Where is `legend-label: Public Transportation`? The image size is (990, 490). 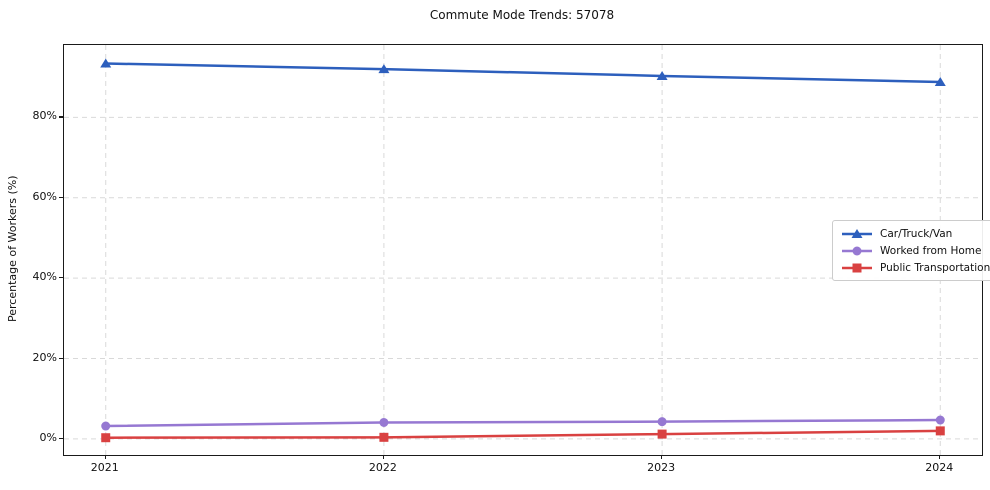
legend-label: Public Transportation is located at coordinates (935, 267).